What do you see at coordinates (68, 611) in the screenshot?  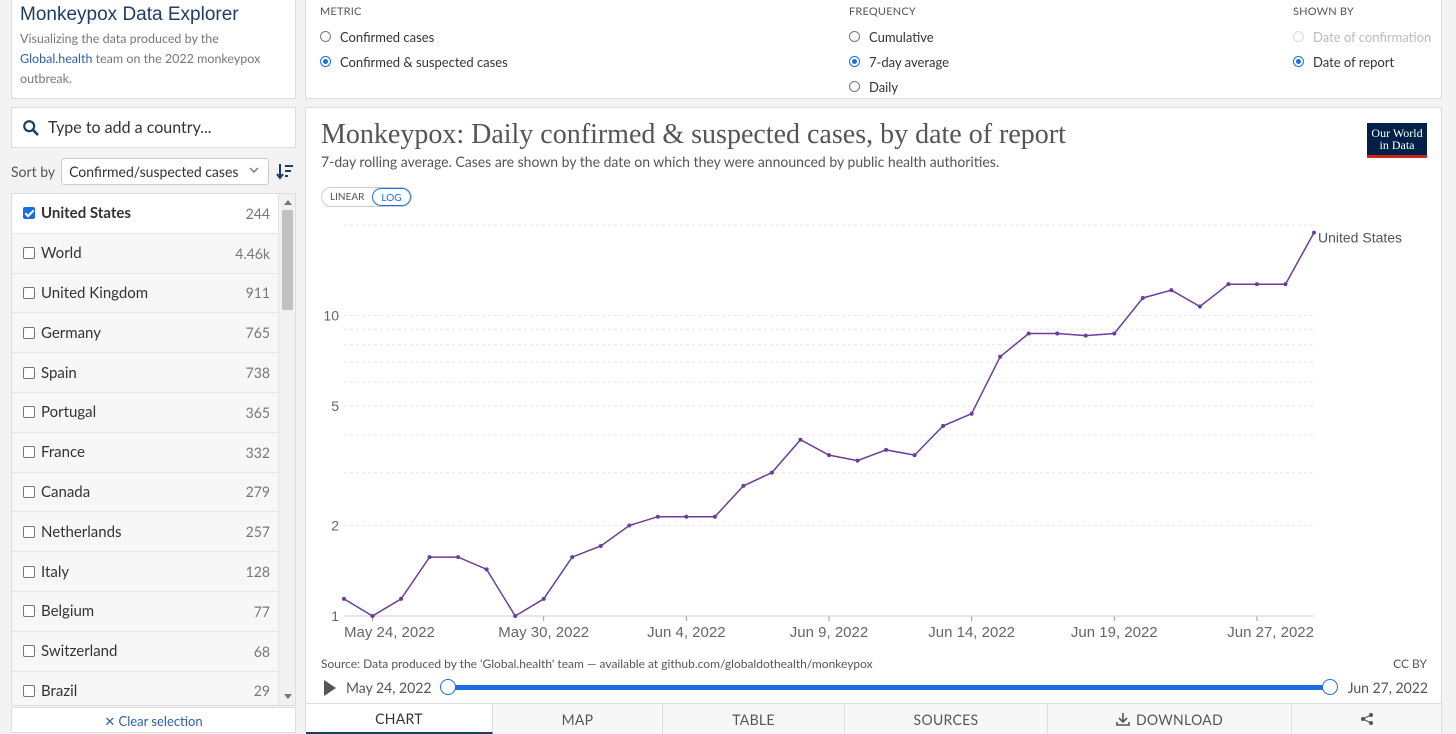 I see `country-name: Belgium` at bounding box center [68, 611].